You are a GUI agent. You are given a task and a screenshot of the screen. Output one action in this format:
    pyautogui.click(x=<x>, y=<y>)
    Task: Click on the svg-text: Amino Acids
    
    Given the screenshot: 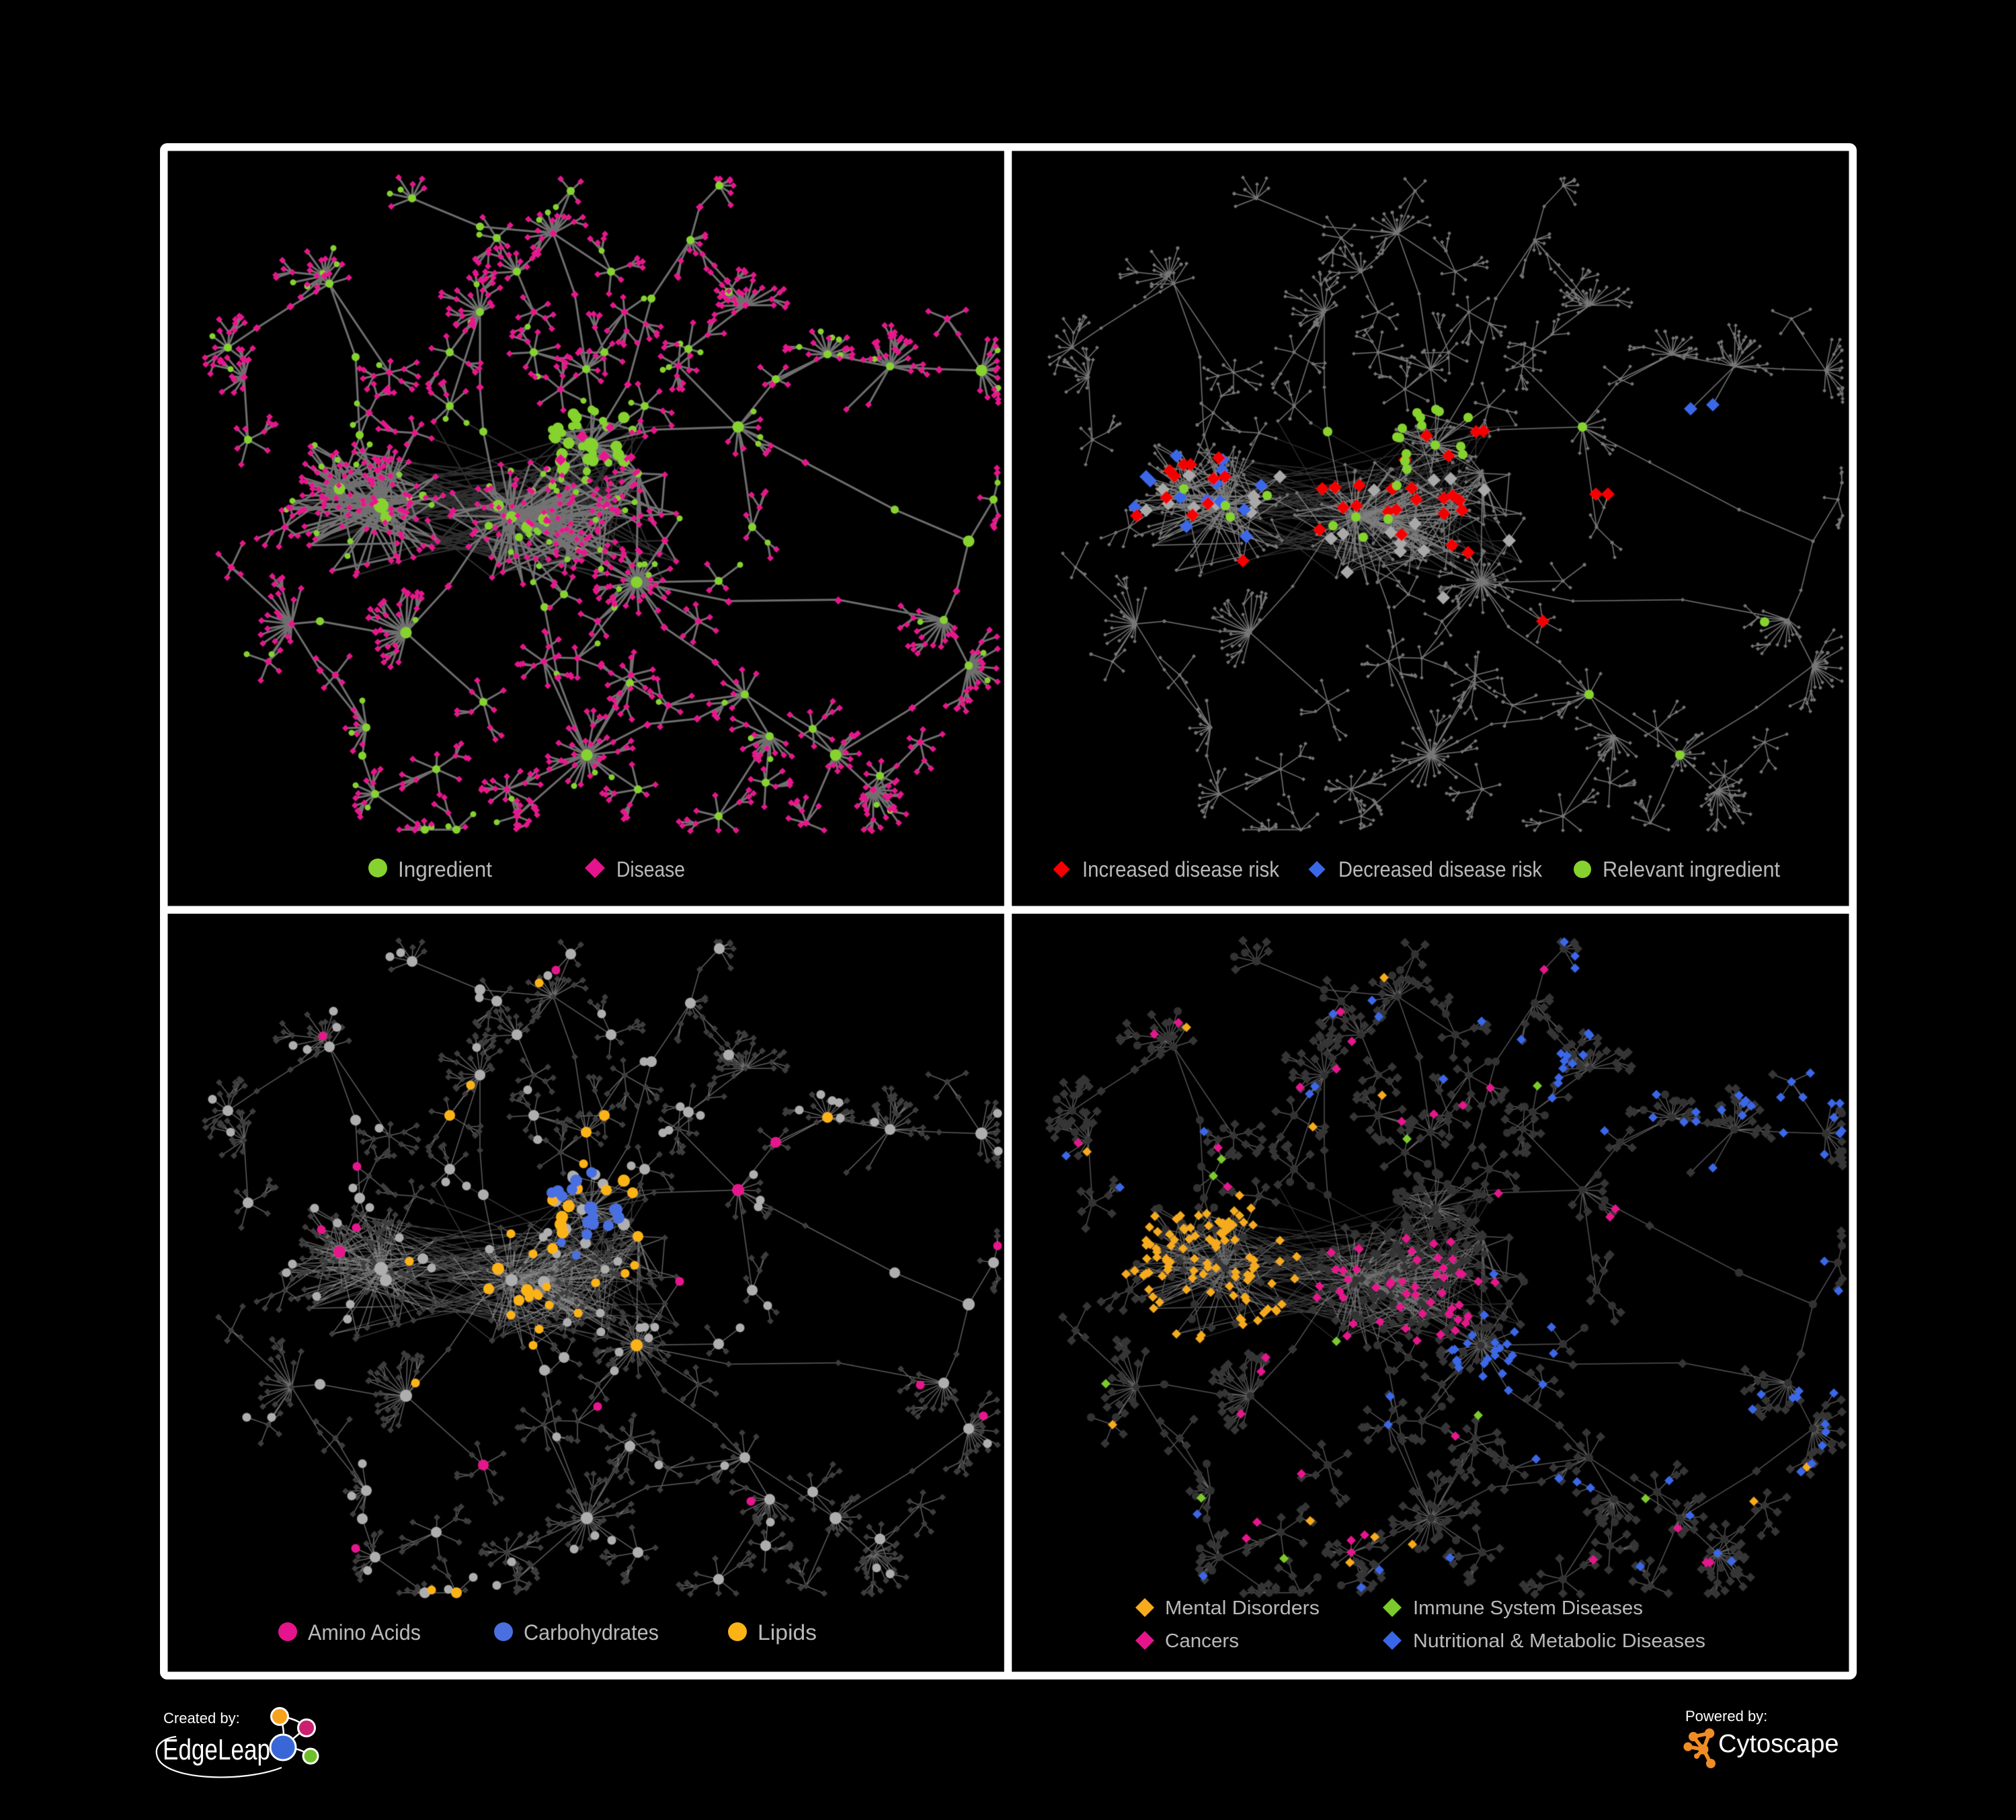 What is the action you would take?
    pyautogui.click(x=364, y=1632)
    